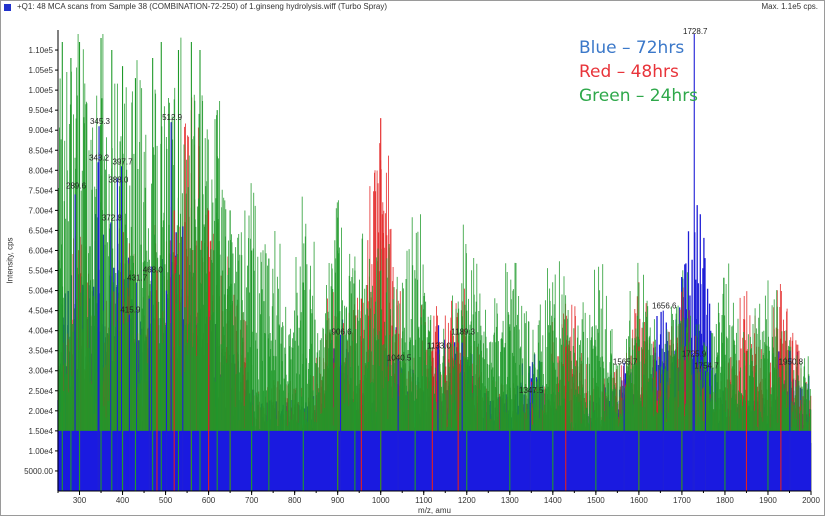 The height and width of the screenshot is (518, 827). I want to click on x-tick-label: 1500, so click(596, 500).